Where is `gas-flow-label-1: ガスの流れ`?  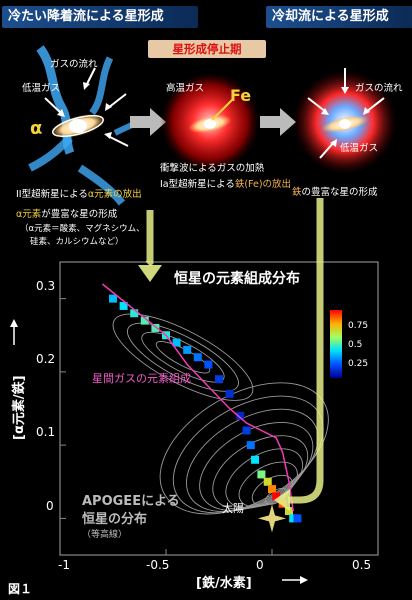
gas-flow-label-1: ガスの流れ is located at coordinates (74, 64).